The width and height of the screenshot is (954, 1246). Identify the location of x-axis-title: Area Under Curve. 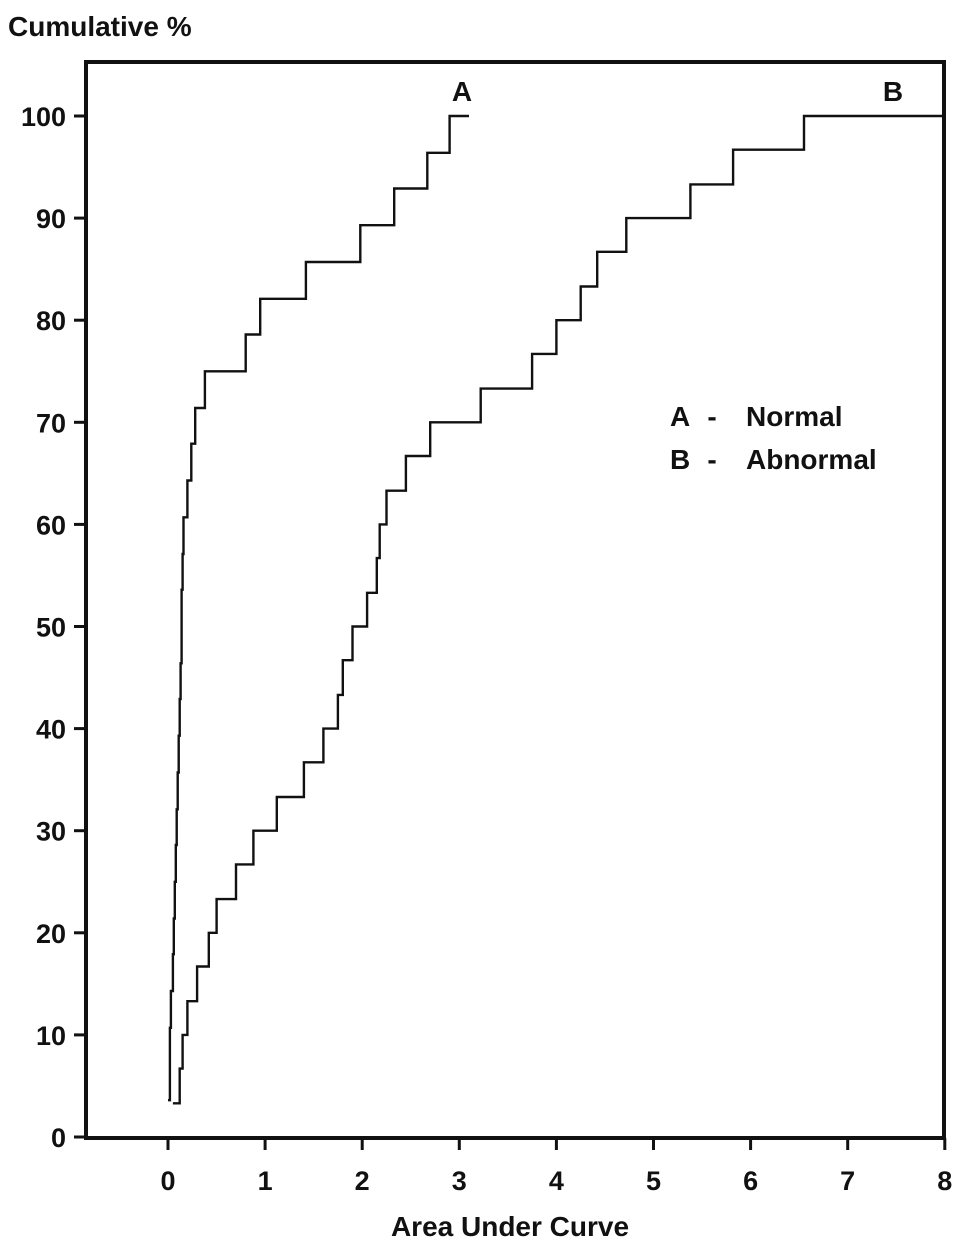
(510, 1226).